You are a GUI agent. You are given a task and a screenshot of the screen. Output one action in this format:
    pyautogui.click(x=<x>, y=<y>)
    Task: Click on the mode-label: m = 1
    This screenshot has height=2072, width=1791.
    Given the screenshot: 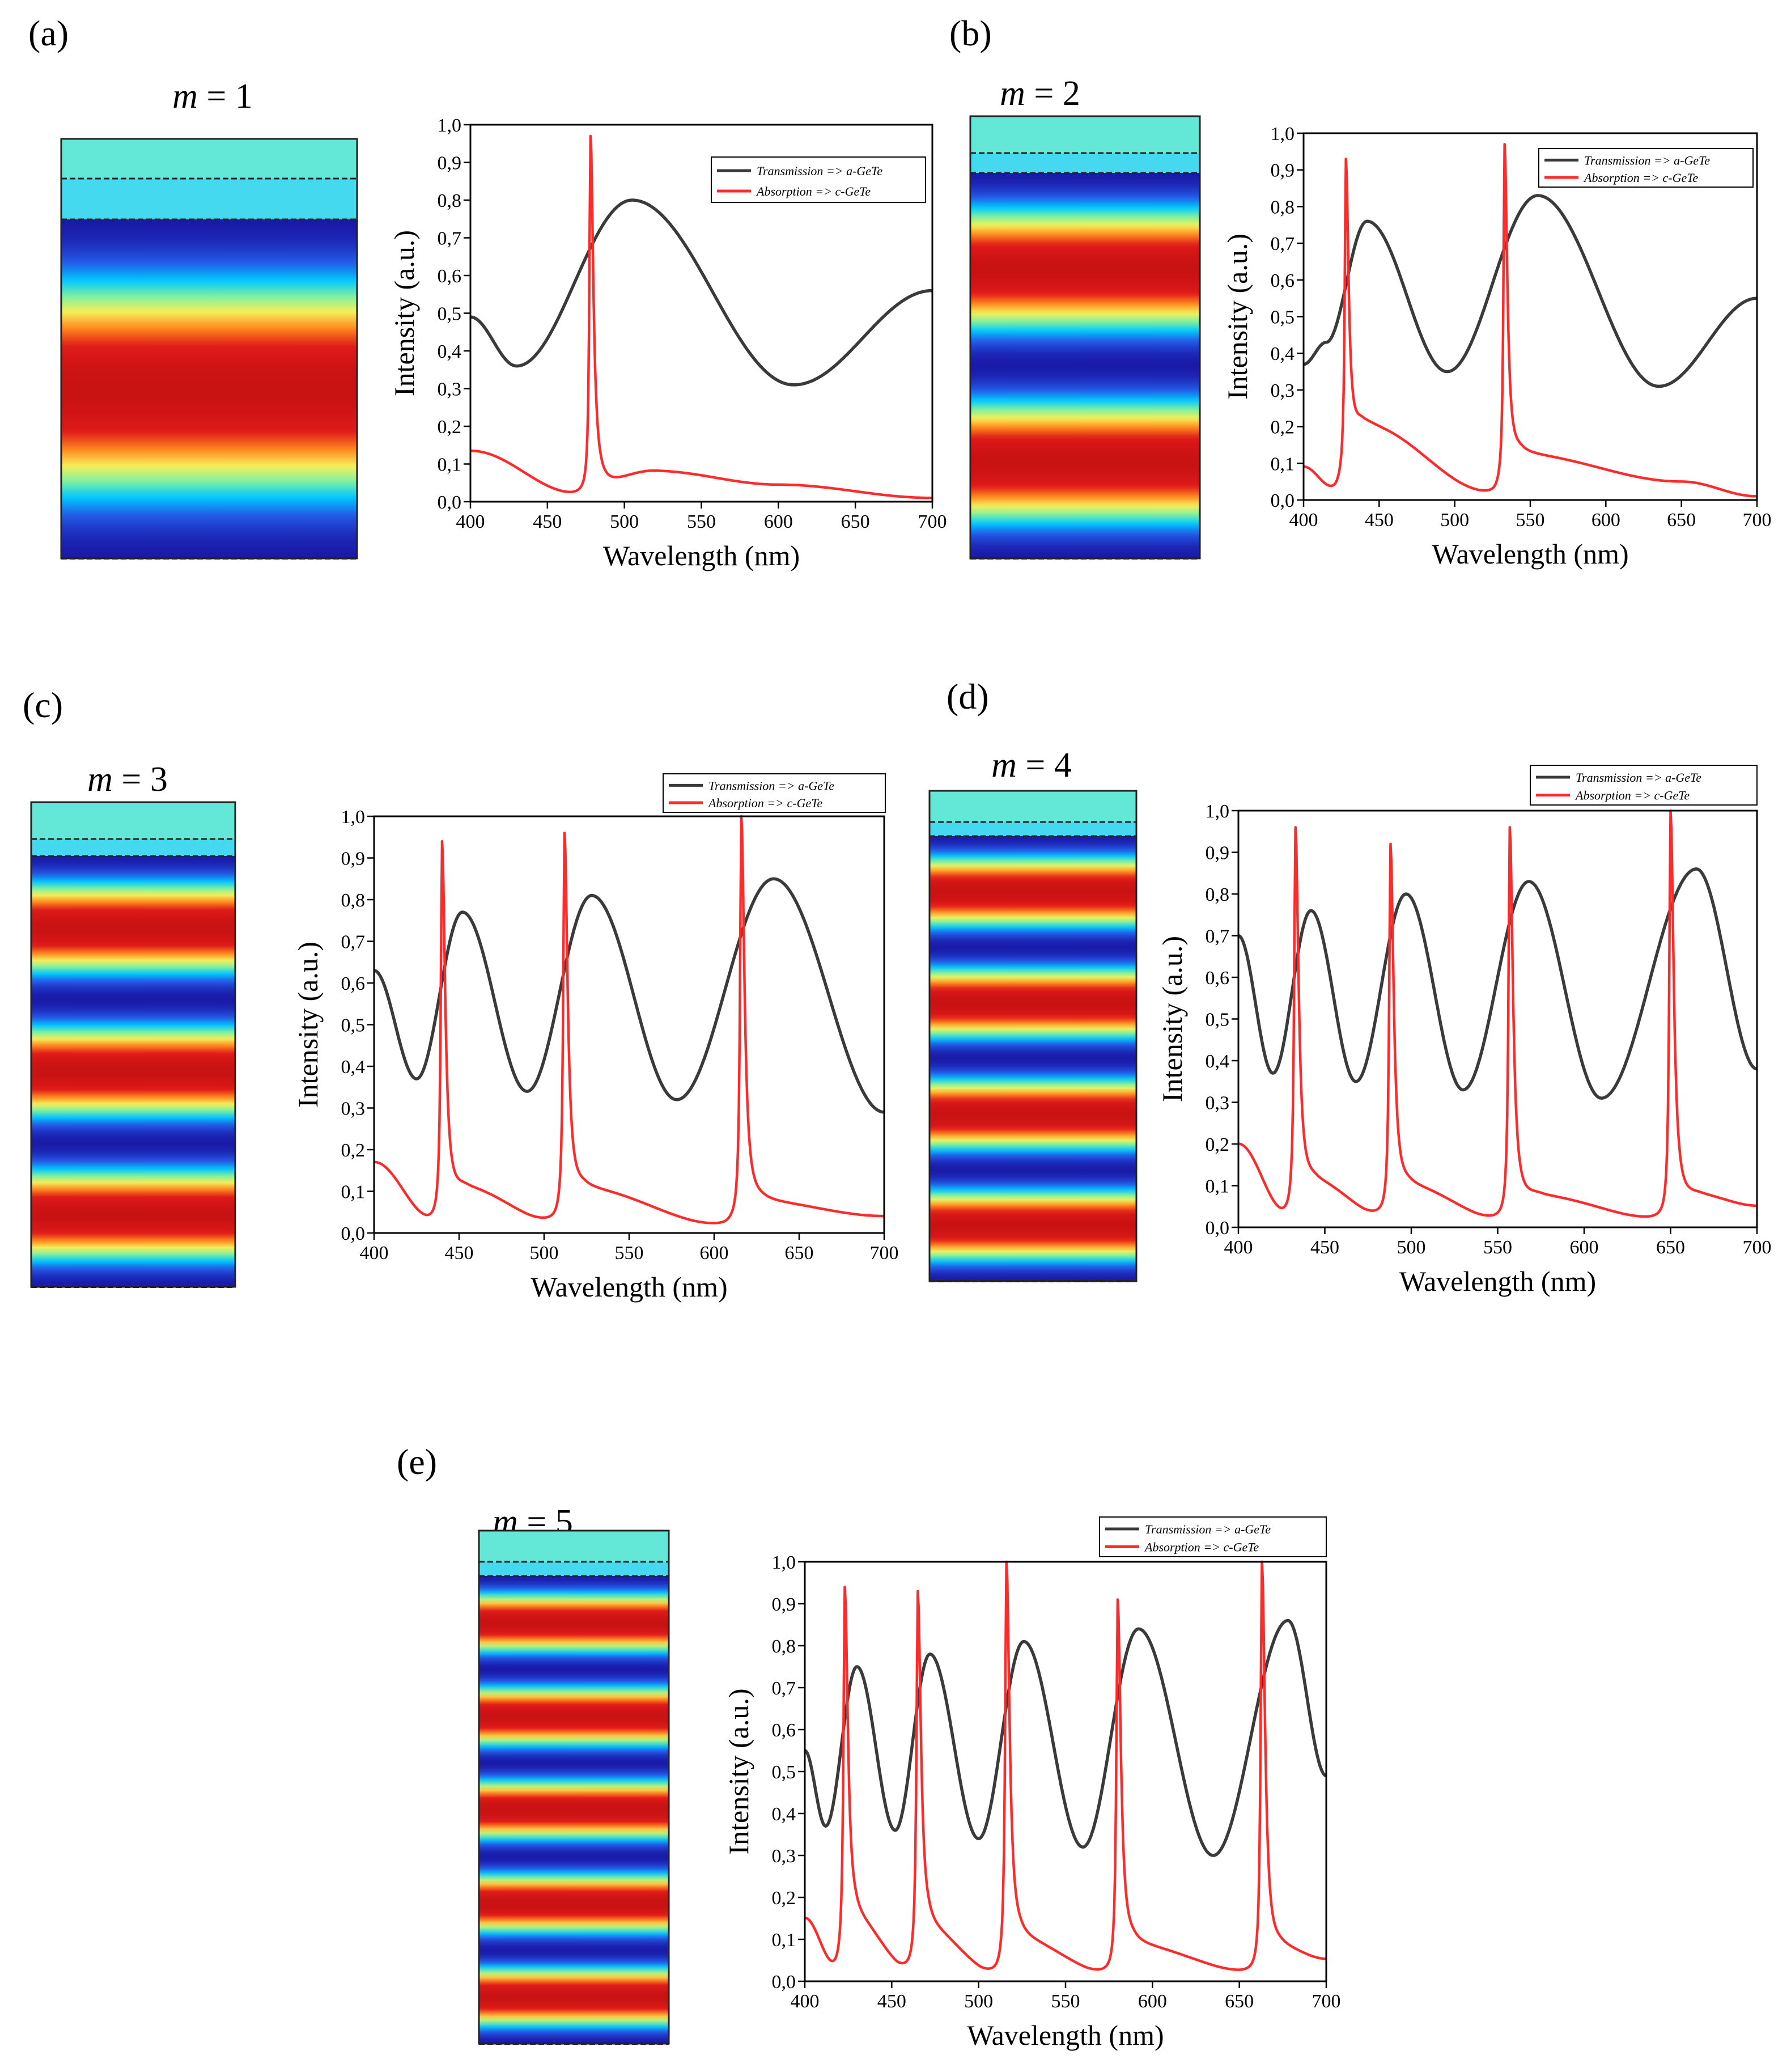 What is the action you would take?
    pyautogui.click(x=212, y=96)
    